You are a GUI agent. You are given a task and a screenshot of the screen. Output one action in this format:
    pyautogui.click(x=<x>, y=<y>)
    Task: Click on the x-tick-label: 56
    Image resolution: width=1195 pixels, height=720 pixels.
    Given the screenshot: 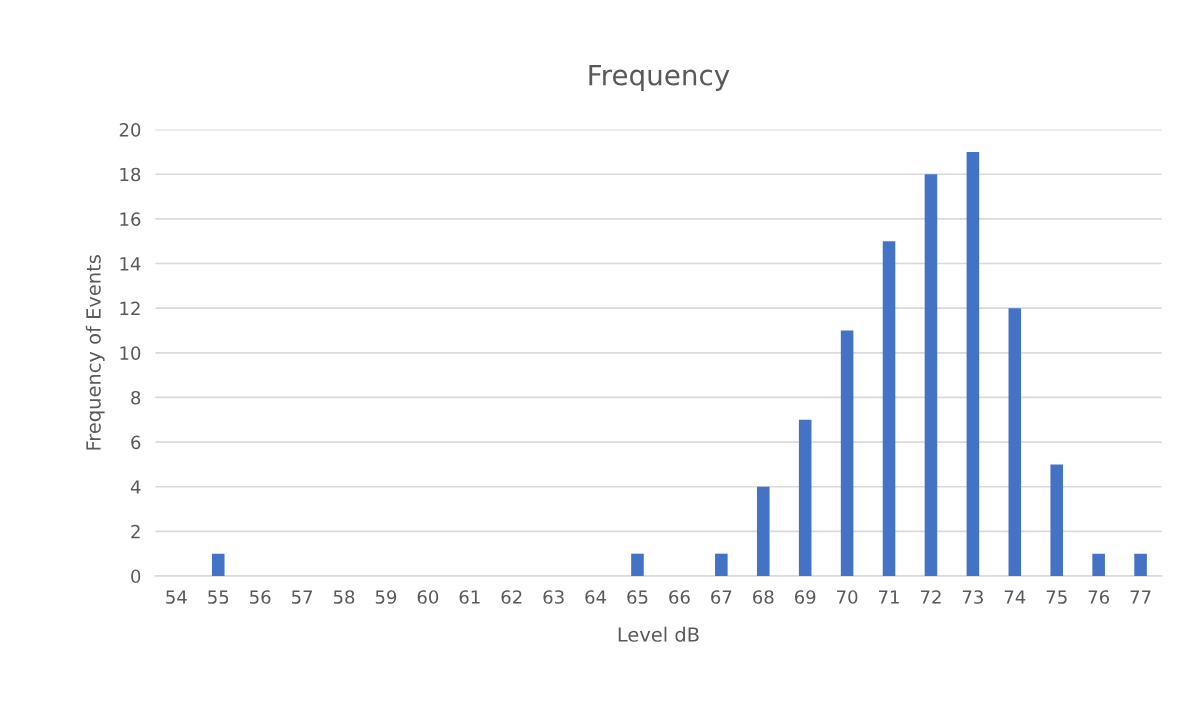 What is the action you would take?
    pyautogui.click(x=260, y=597)
    